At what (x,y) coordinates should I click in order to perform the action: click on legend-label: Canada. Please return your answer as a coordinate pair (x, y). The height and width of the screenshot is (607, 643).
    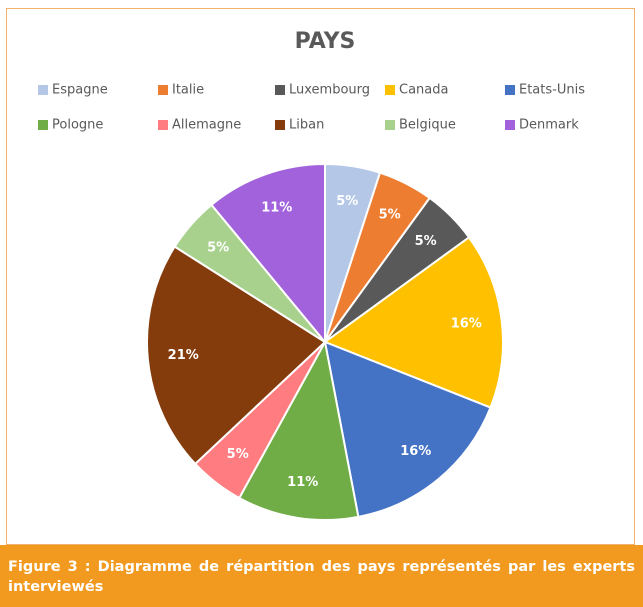
    Looking at the image, I should click on (423, 90).